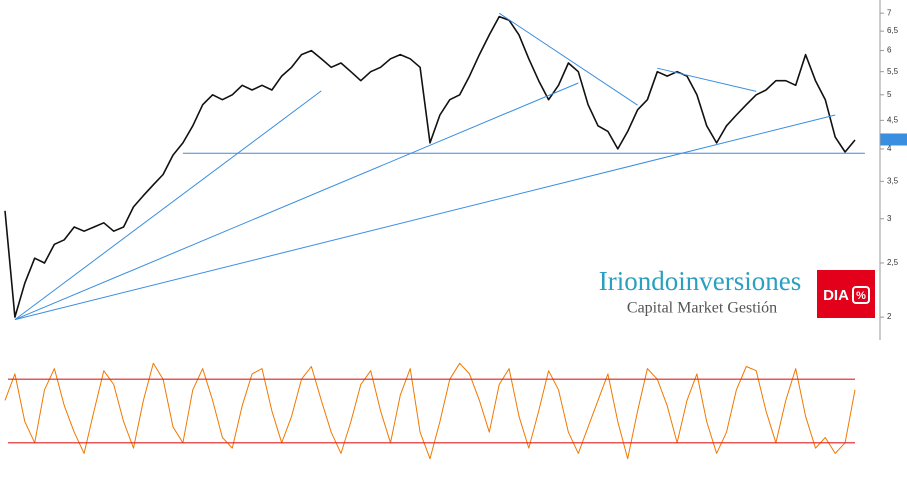 This screenshot has height=478, width=907. Describe the element at coordinates (889, 50) in the screenshot. I see `y-tick-label: 6` at that location.